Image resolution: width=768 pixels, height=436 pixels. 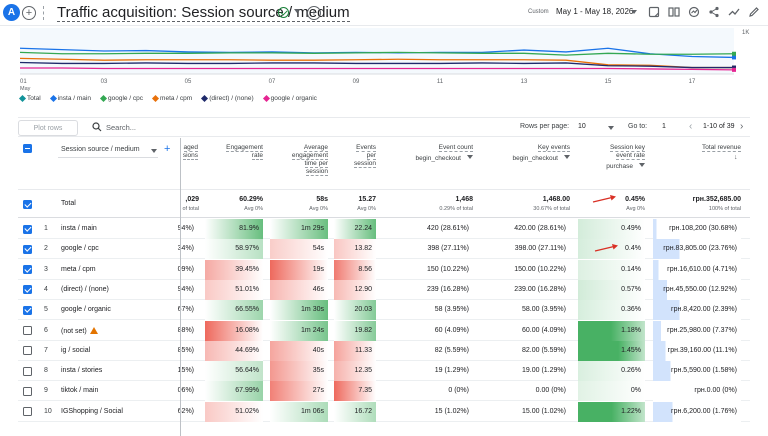 What do you see at coordinates (23, 82) in the screenshot?
I see `x-tick-label: 01` at bounding box center [23, 82].